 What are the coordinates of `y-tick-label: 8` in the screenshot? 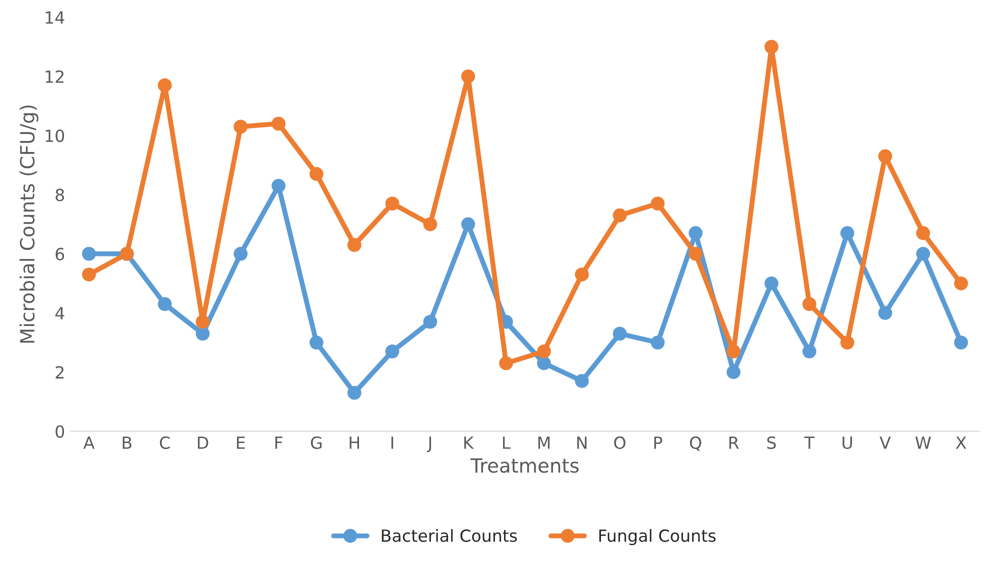 It's located at (60, 195).